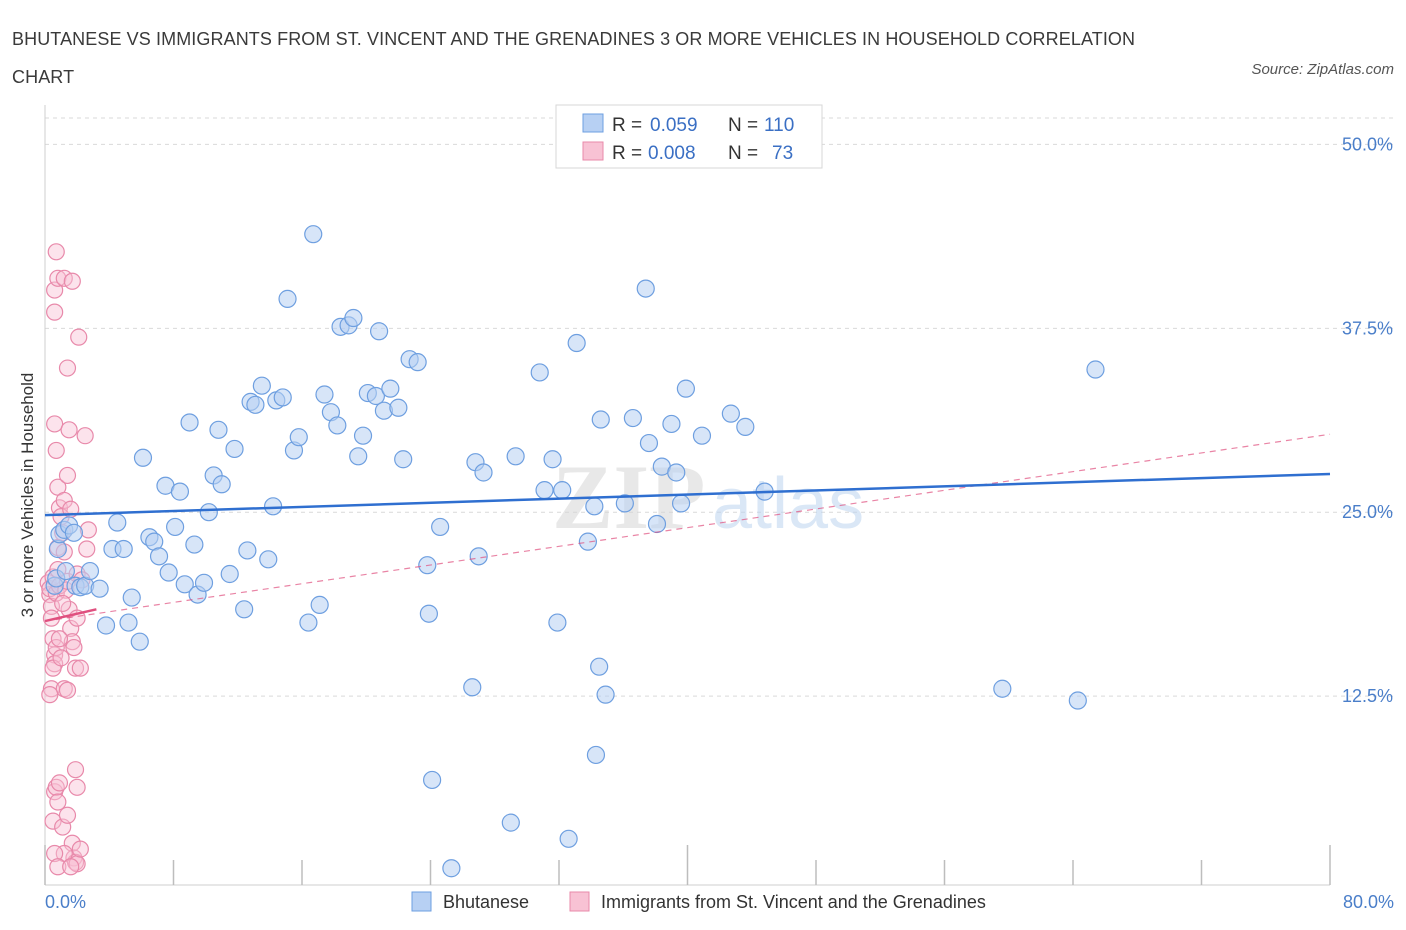 The image size is (1406, 930). Describe the element at coordinates (579, 901) in the screenshot. I see `bottom-legend-swatch-immigrants` at that location.